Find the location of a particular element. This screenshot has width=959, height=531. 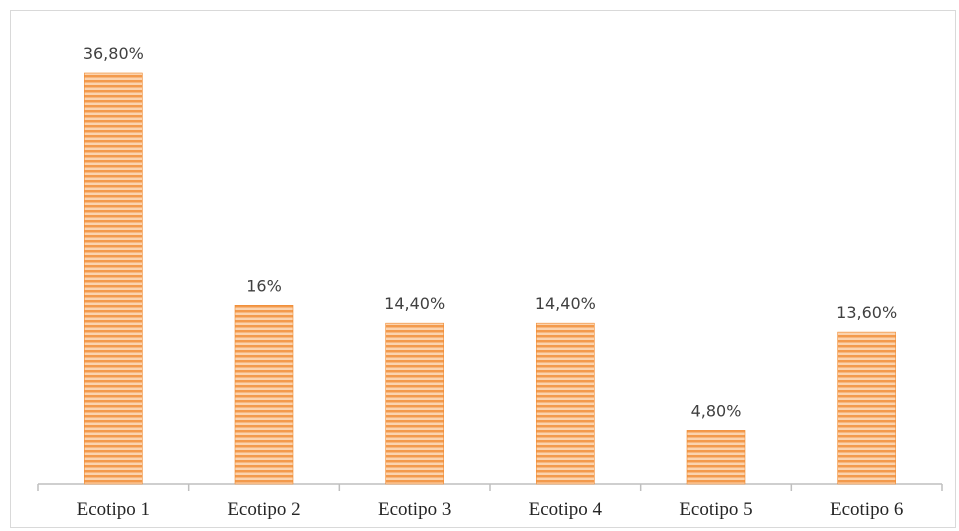

x-tick-label-3: Ecotipo 3 is located at coordinates (414, 509).